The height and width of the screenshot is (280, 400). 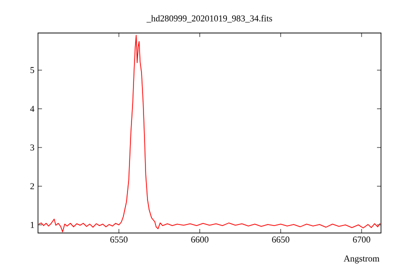 I want to click on x-tick-label: 6600, so click(x=199, y=239).